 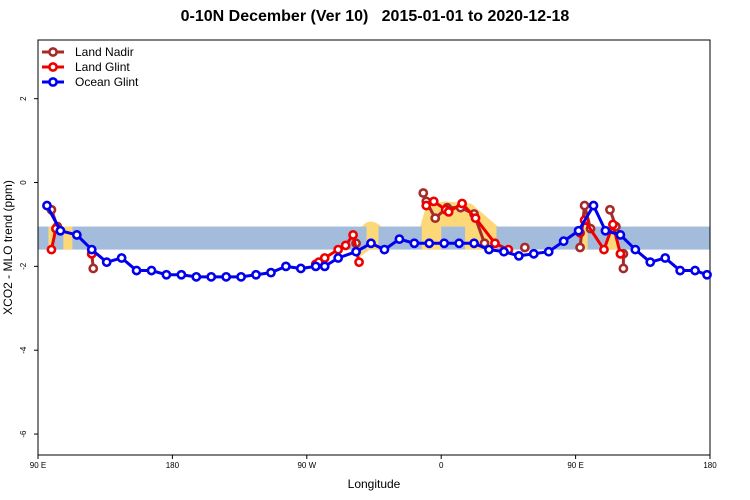 I want to click on legend-marker-ocean-glint, so click(x=53, y=82).